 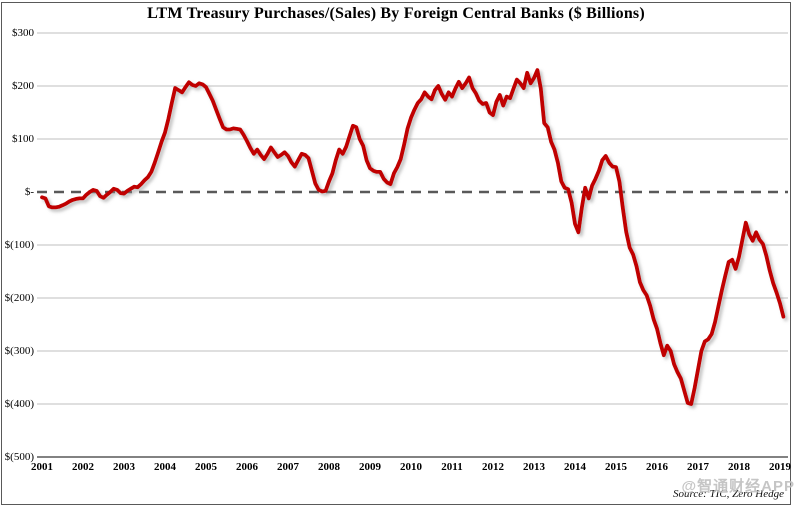 What do you see at coordinates (575, 467) in the screenshot?
I see `x-axis-tick-label: 2014` at bounding box center [575, 467].